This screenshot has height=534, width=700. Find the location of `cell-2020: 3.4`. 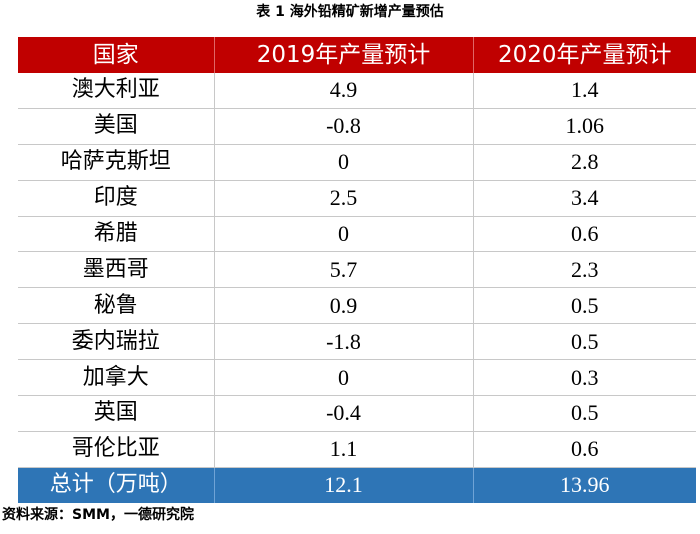

cell-2020: 3.4 is located at coordinates (584, 198).